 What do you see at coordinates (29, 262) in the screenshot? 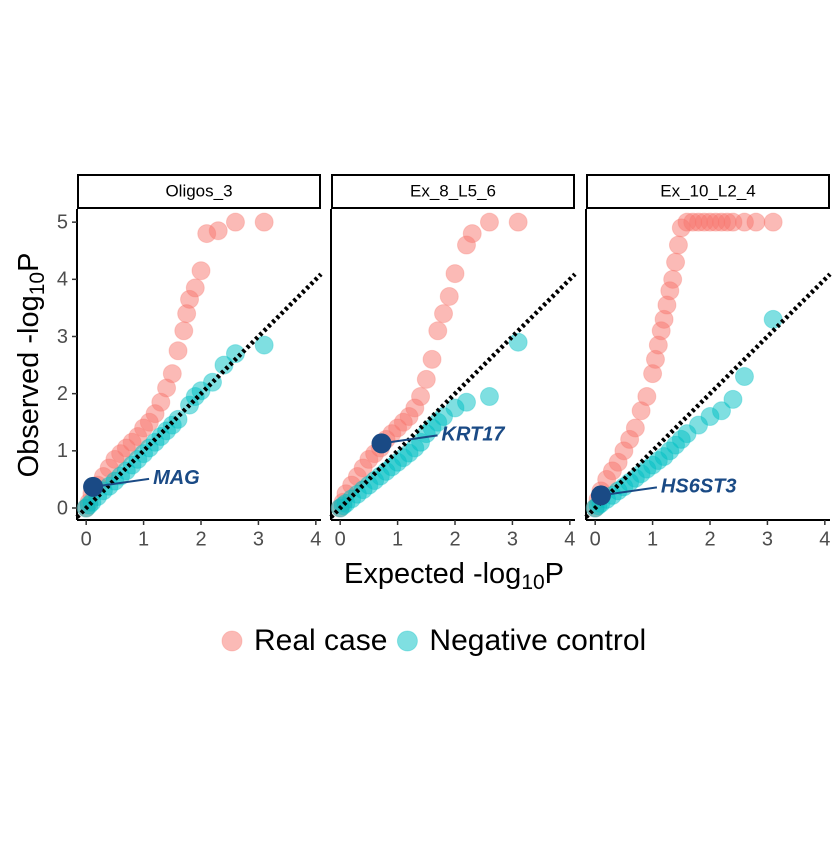
I see `y-title-end: P` at bounding box center [29, 262].